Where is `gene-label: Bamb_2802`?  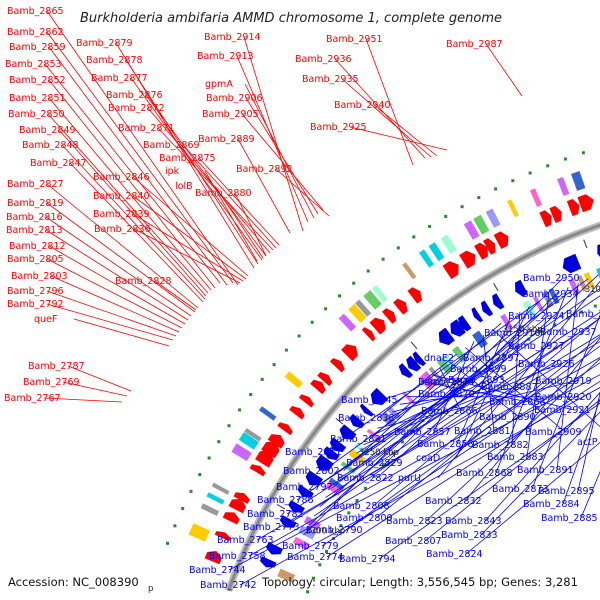
gene-label: Bamb_2802 is located at coordinates (311, 471).